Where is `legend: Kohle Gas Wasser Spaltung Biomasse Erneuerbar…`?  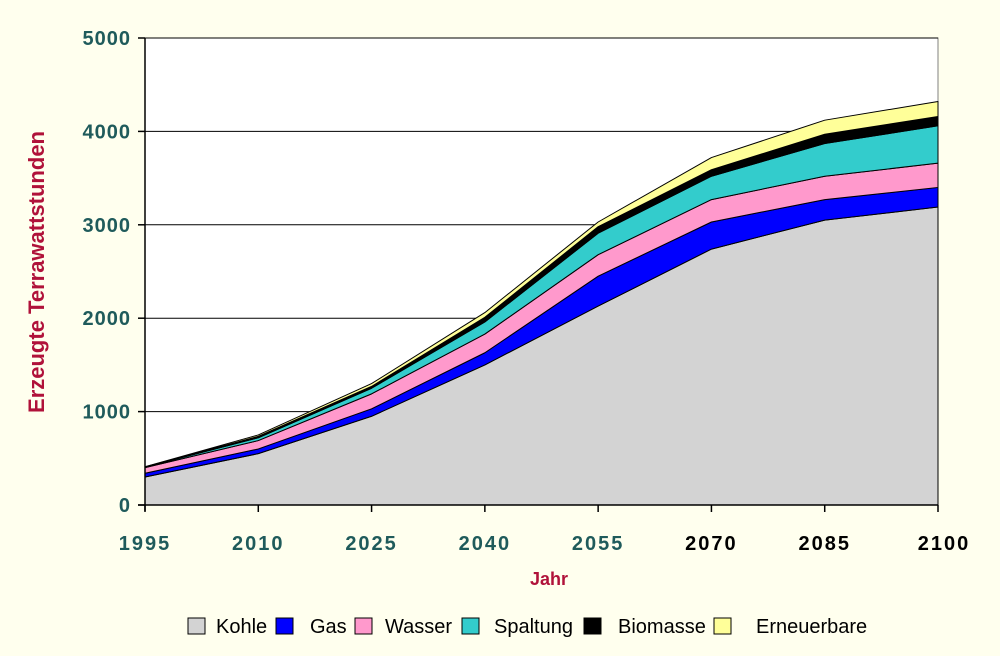
legend: Kohle Gas Wasser Spaltung Biomasse Erneuerbar… is located at coordinates (527, 627).